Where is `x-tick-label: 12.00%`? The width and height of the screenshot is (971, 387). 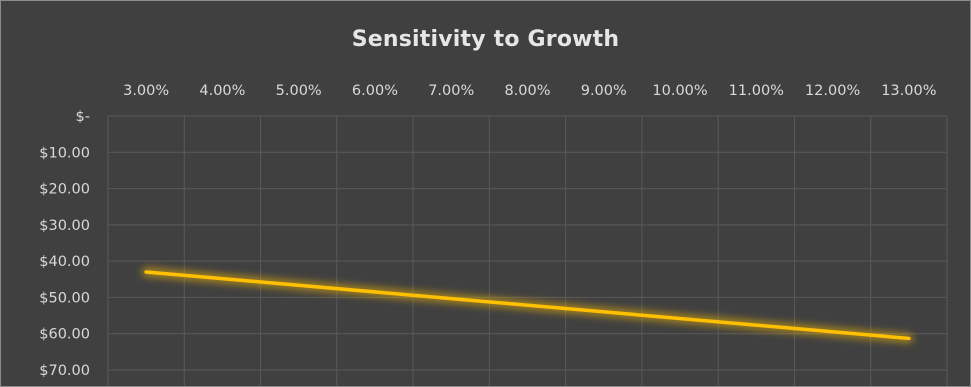 x-tick-label: 12.00% is located at coordinates (832, 91).